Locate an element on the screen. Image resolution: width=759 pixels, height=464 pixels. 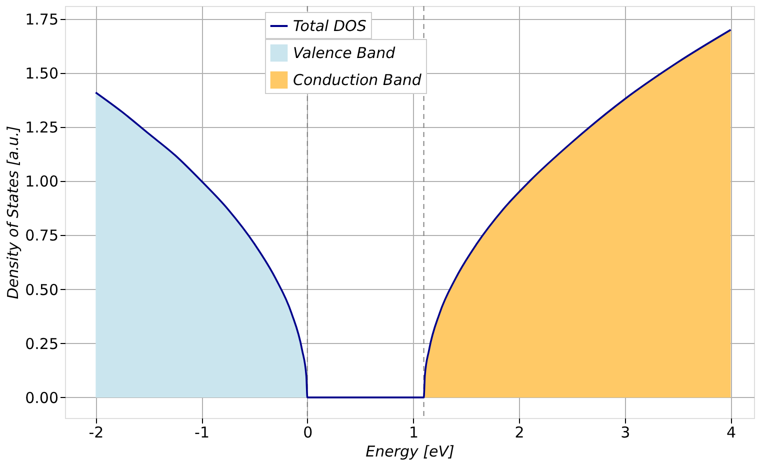
x-tick-label: 3 is located at coordinates (625, 433).